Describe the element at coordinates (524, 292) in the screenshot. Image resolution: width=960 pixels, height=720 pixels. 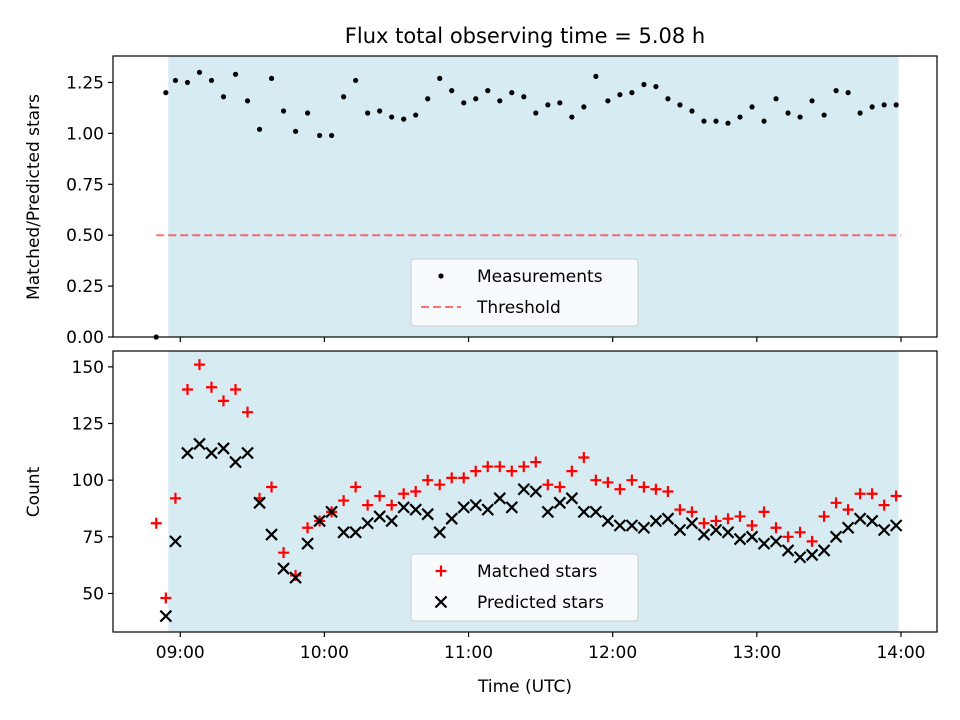
I see `legend: Measurements Threshold` at that location.